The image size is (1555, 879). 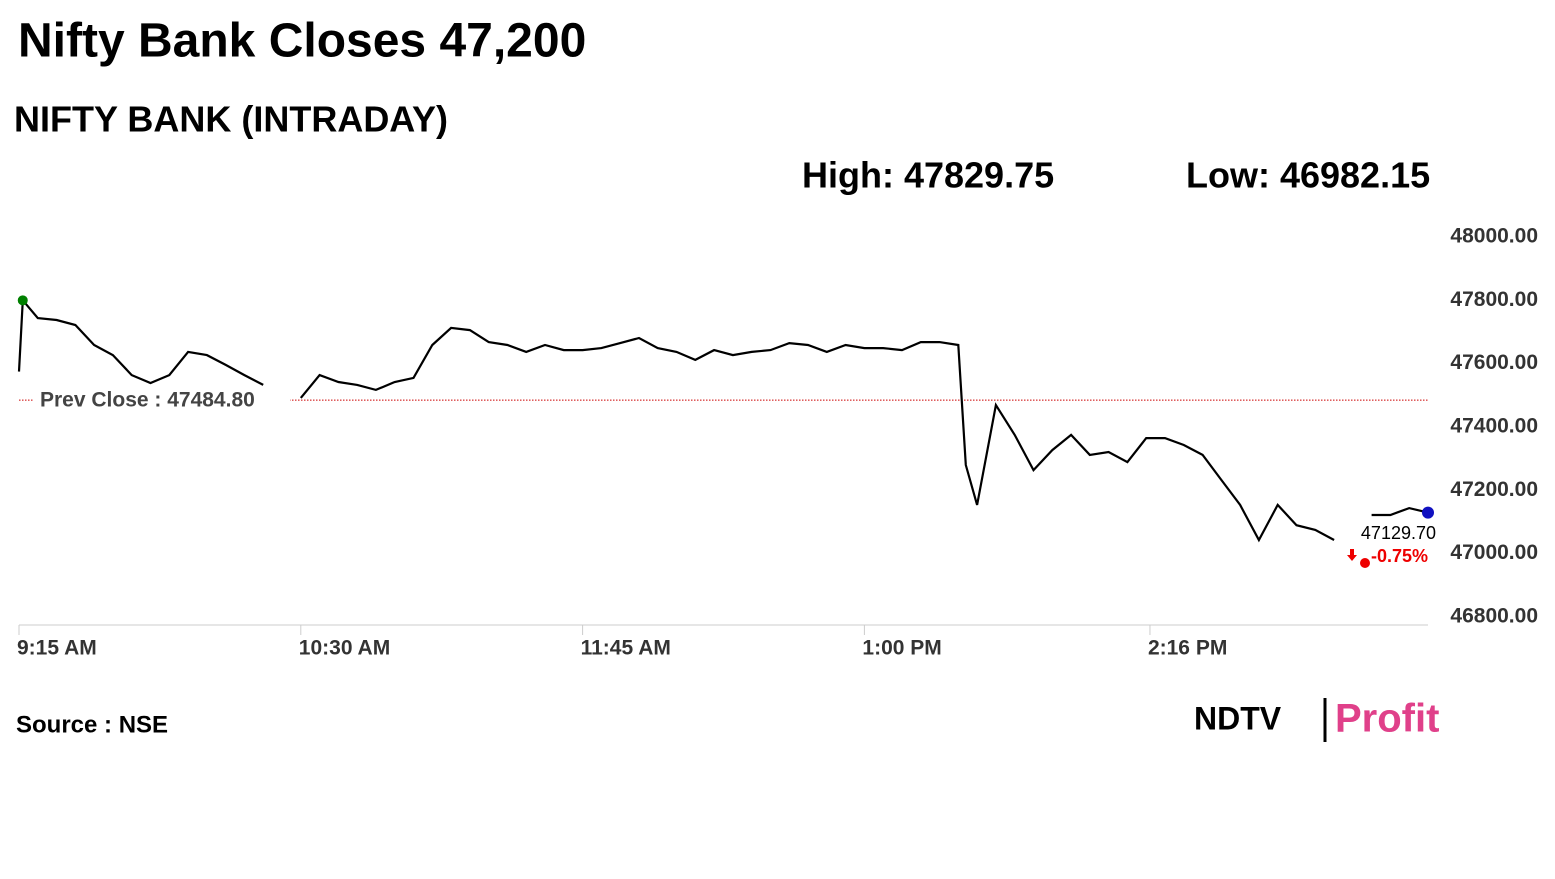 What do you see at coordinates (1387, 719) in the screenshot?
I see `logo-profit: Profit` at bounding box center [1387, 719].